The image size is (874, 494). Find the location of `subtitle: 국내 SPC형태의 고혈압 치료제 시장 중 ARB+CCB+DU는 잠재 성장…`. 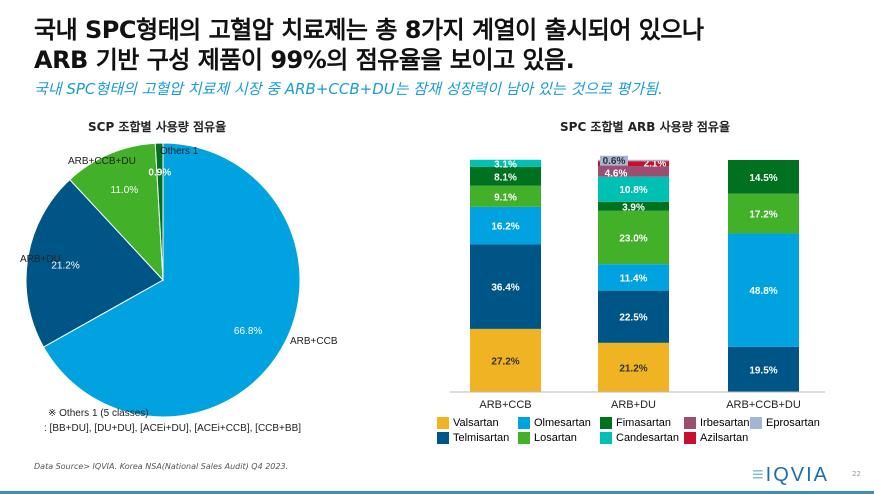

subtitle: 국내 SPC형태의 고혈압 치료제 시장 중 ARB+CCB+DU는 잠재 성장… is located at coordinates (348, 89).